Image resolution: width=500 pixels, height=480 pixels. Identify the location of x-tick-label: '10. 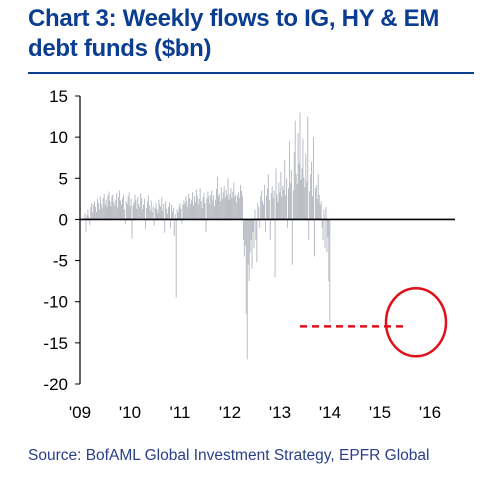
(130, 412).